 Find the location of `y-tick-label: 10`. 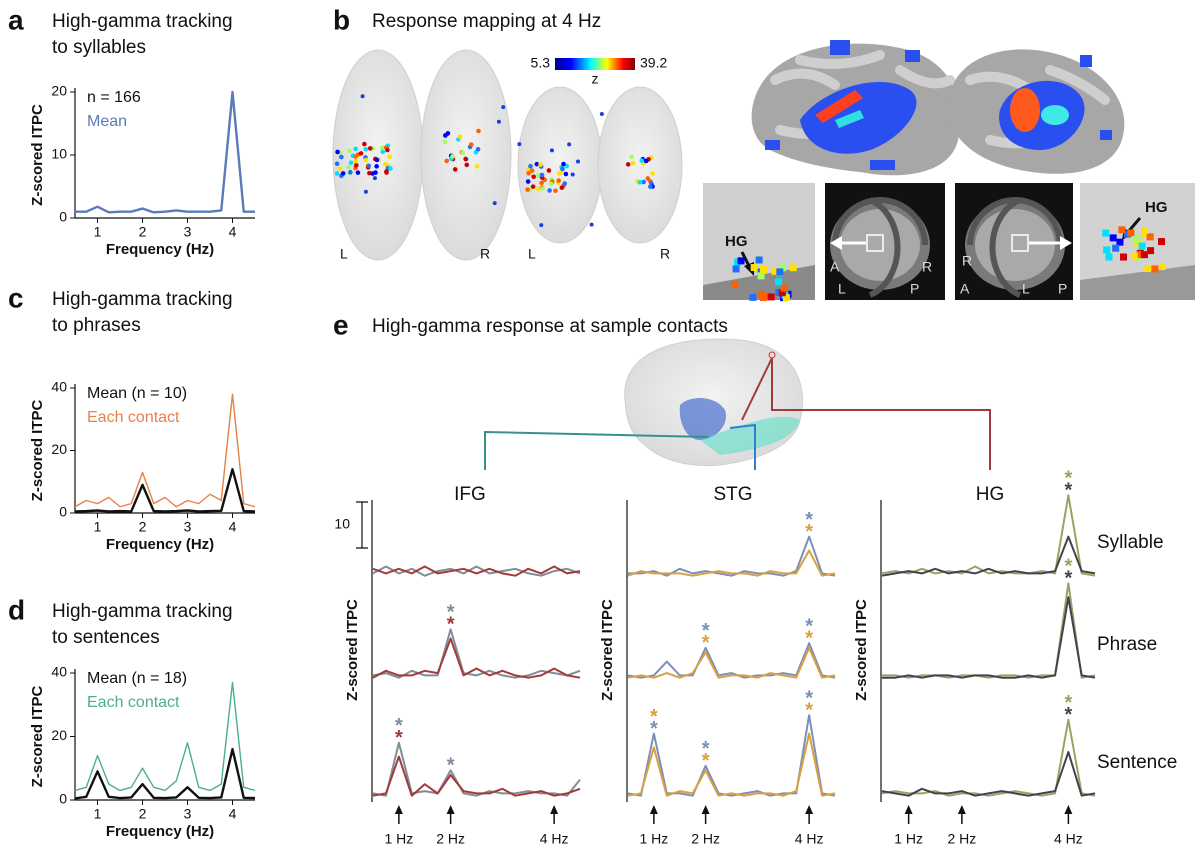

y-tick-label: 10 is located at coordinates (59, 154).